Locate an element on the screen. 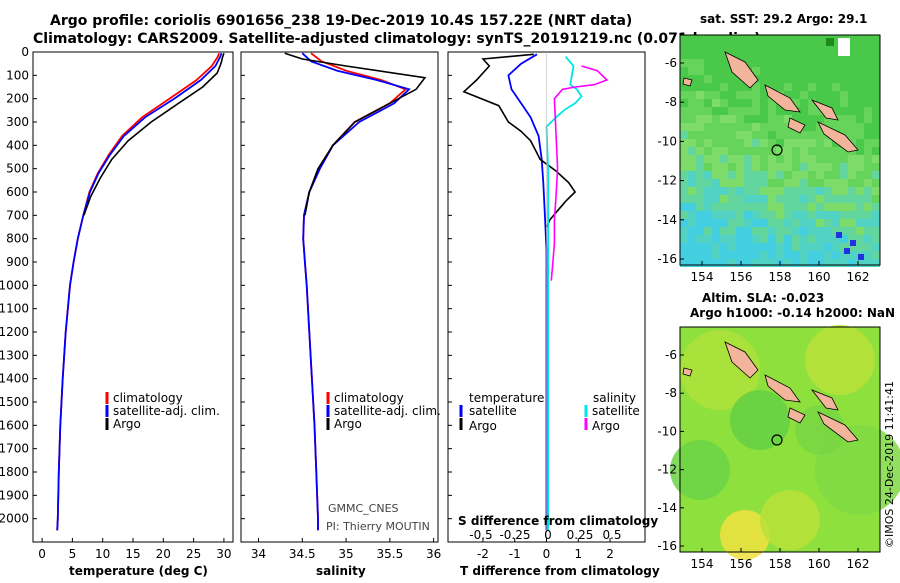 This screenshot has width=900, height=583. sst-map-y-ticks: -6 -8 -10 -12 -14 -16 is located at coordinates (670, 161).